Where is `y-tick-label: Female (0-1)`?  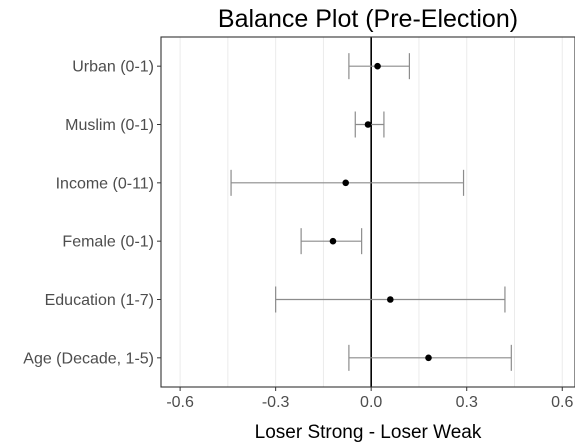
y-tick-label: Female (0-1) is located at coordinates (108, 242).